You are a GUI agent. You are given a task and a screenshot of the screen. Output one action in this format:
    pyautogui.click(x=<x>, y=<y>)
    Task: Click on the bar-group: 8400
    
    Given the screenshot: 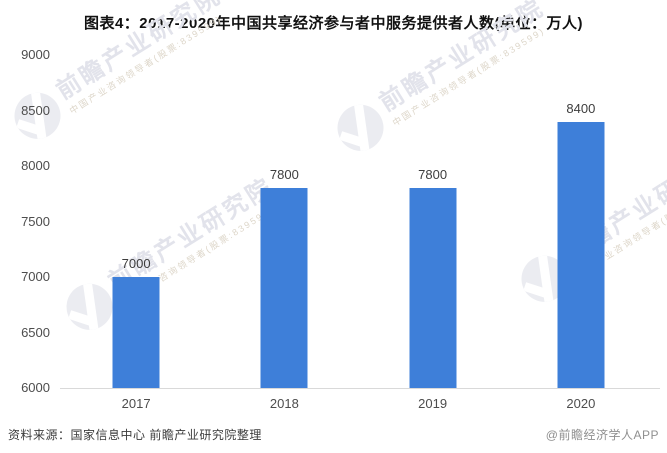 What is the action you would take?
    pyautogui.click(x=581, y=244)
    